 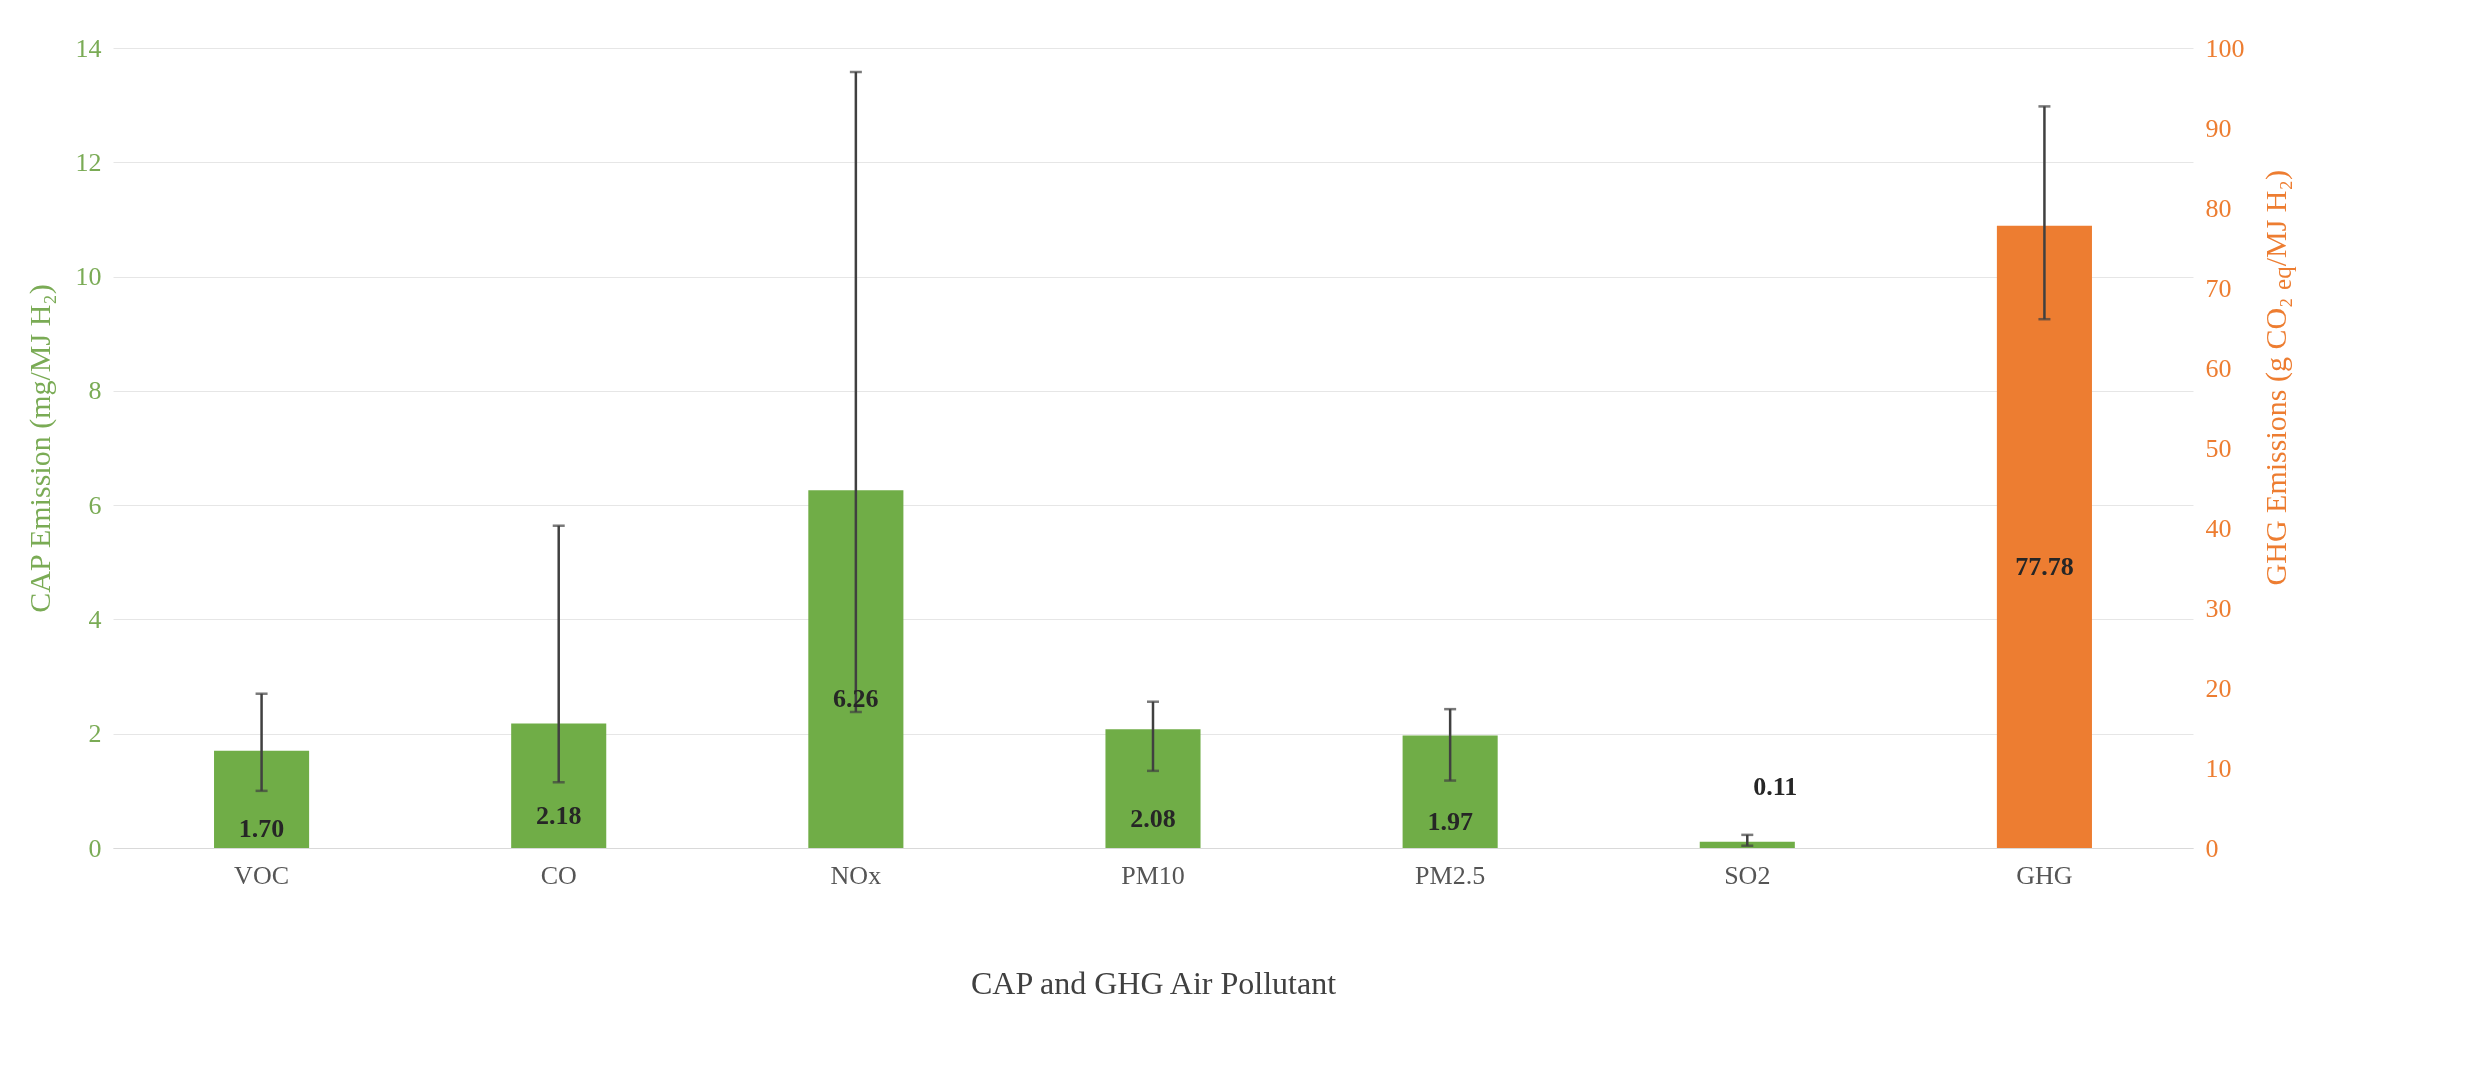 I want to click on x-tick-label: CO, so click(x=558, y=875).